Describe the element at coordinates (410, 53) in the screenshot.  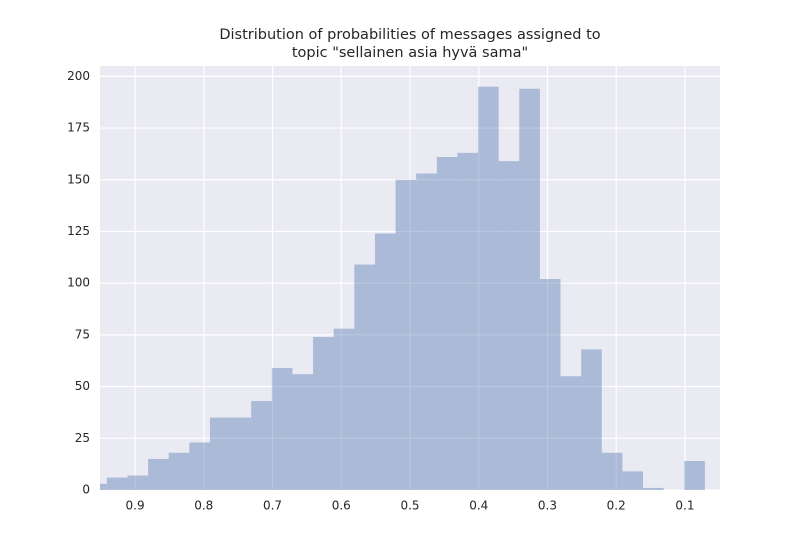
I see `chart-title: topic "sellainen asia hyvä sama"` at that location.